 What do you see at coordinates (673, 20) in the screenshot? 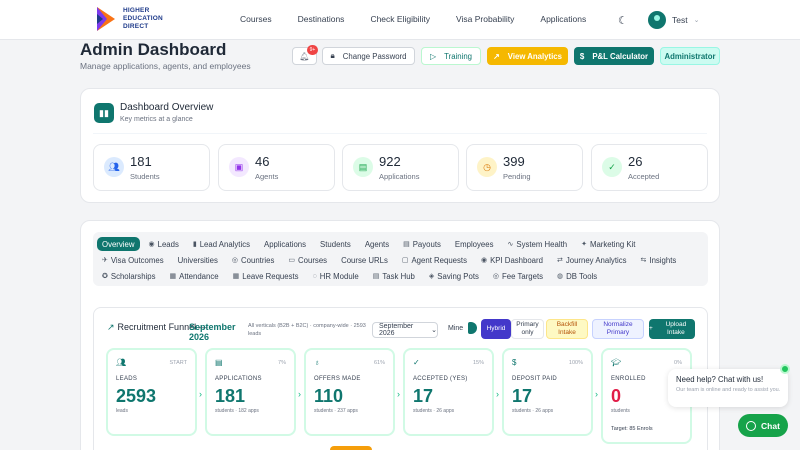
I see `user-menu: Test ⌄` at bounding box center [673, 20].